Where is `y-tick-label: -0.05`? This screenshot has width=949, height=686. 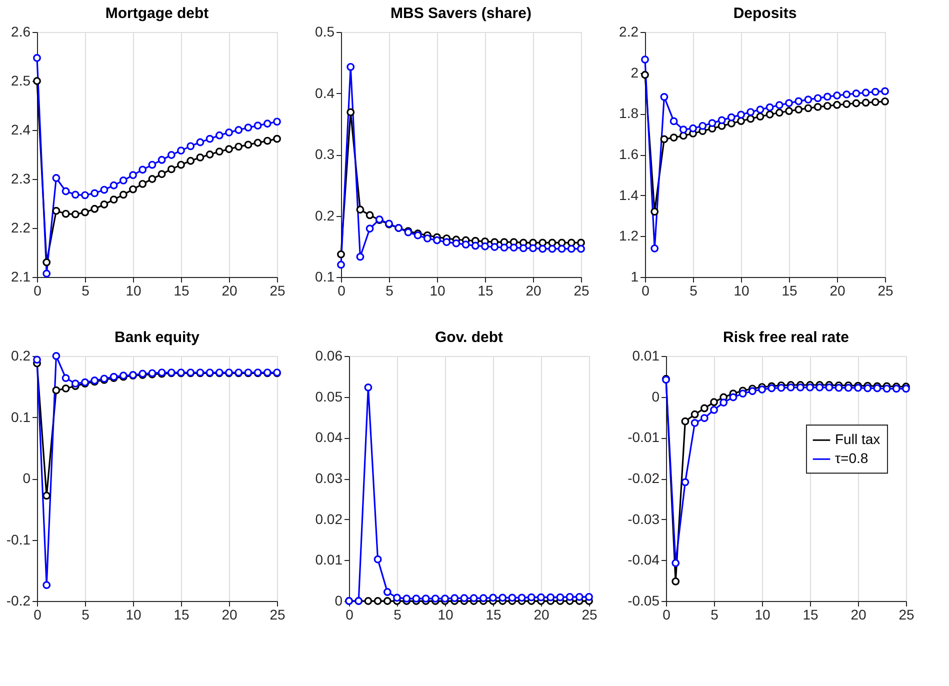
y-tick-label: -0.05 is located at coordinates (644, 600).